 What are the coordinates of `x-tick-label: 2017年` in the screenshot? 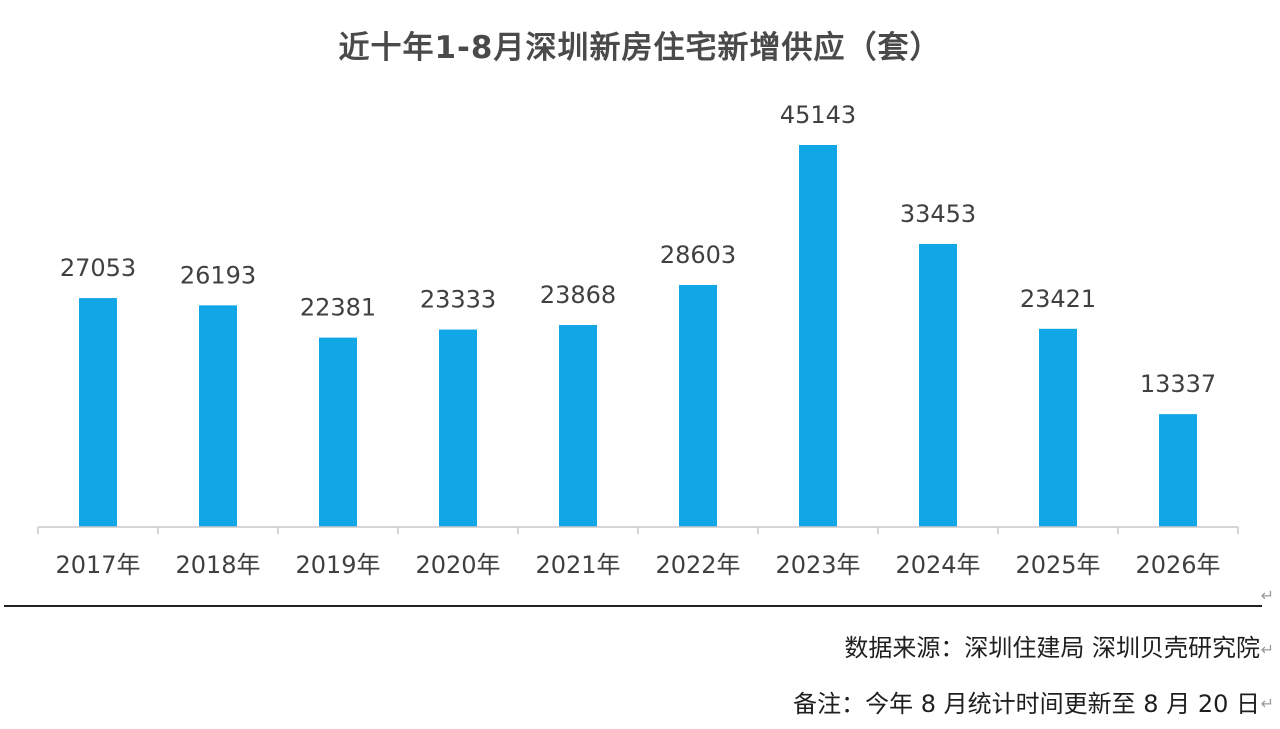 It's located at (97, 565).